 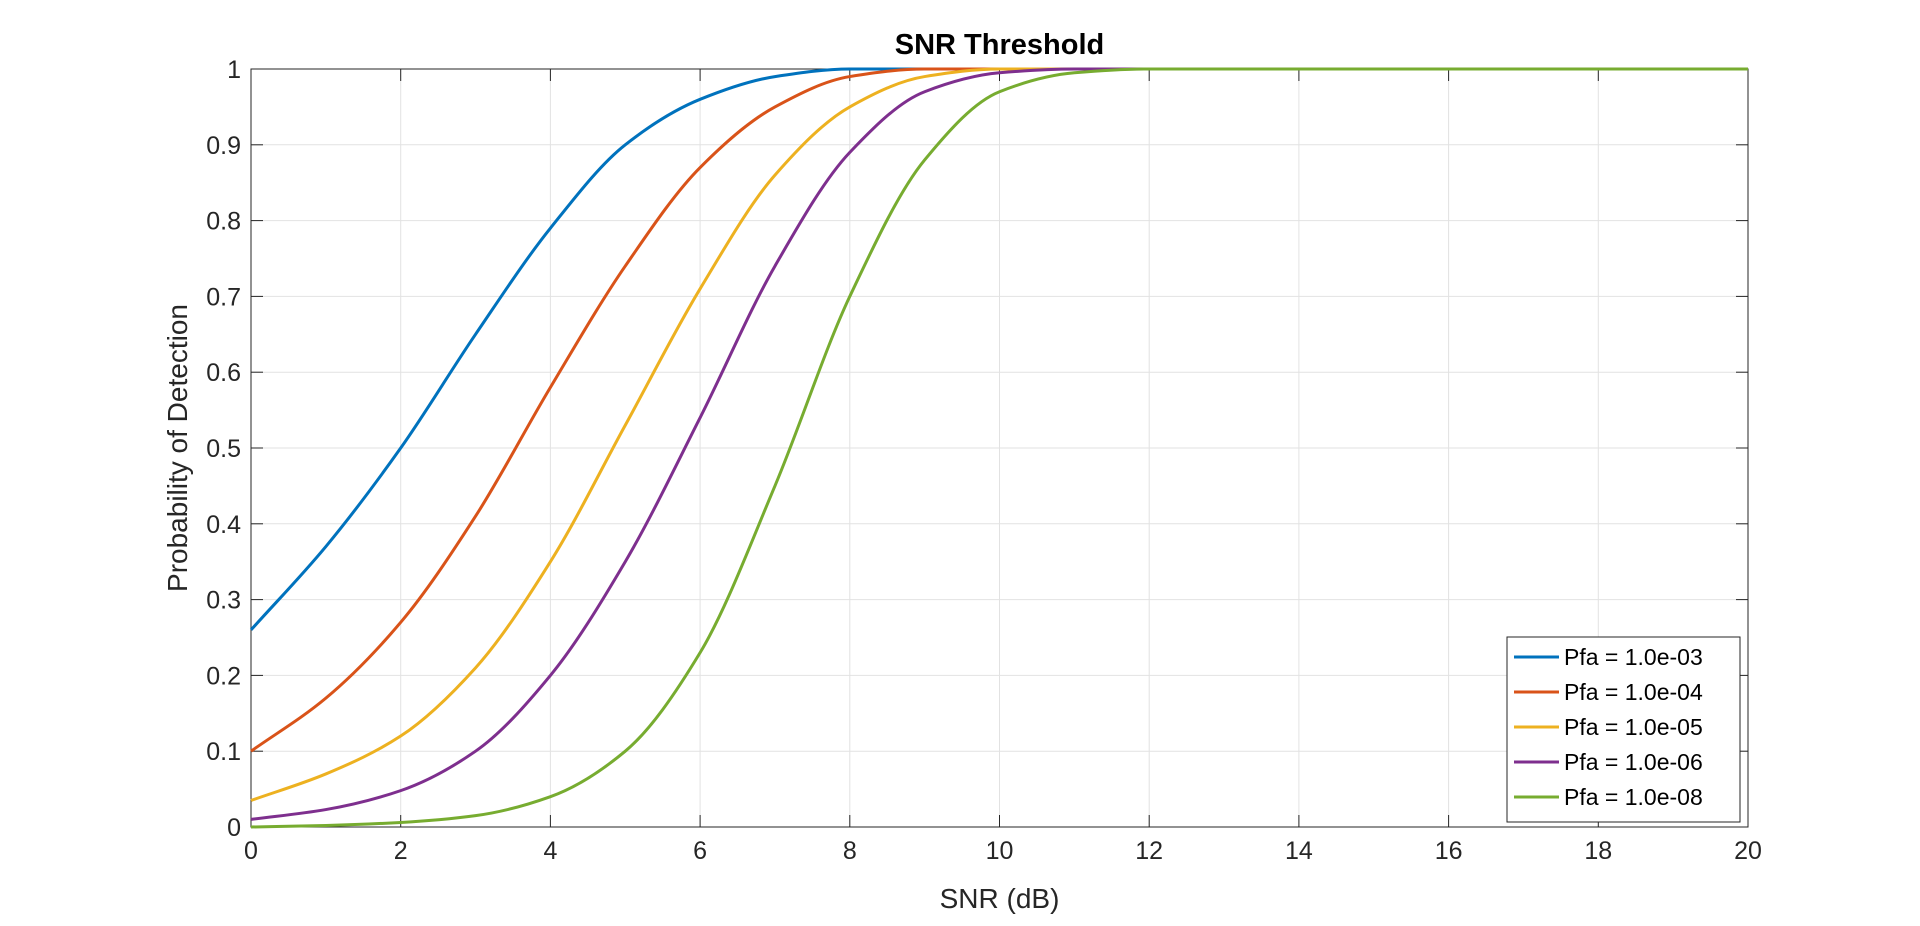 I want to click on legend-entry-label: Pfa = 1.0e-08, so click(x=1633, y=797).